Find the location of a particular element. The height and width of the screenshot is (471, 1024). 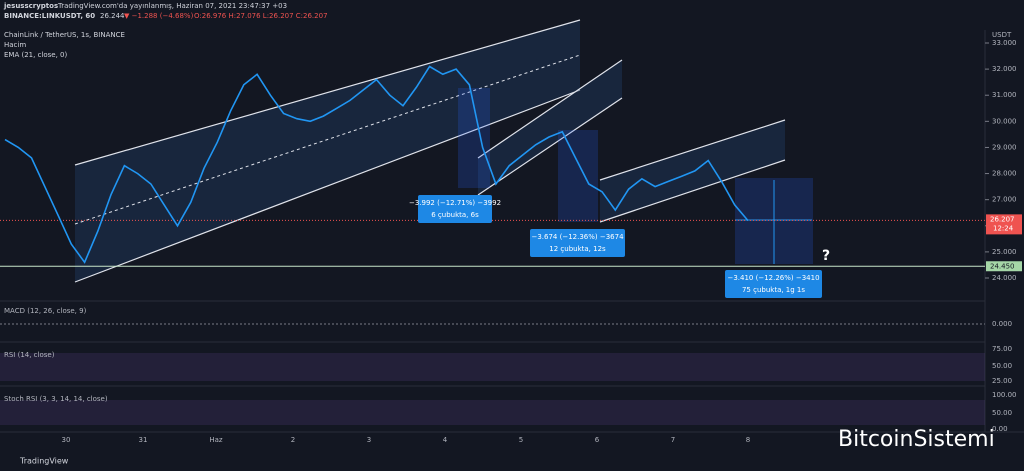

rsi-level: 50.00 is located at coordinates (1002, 366).